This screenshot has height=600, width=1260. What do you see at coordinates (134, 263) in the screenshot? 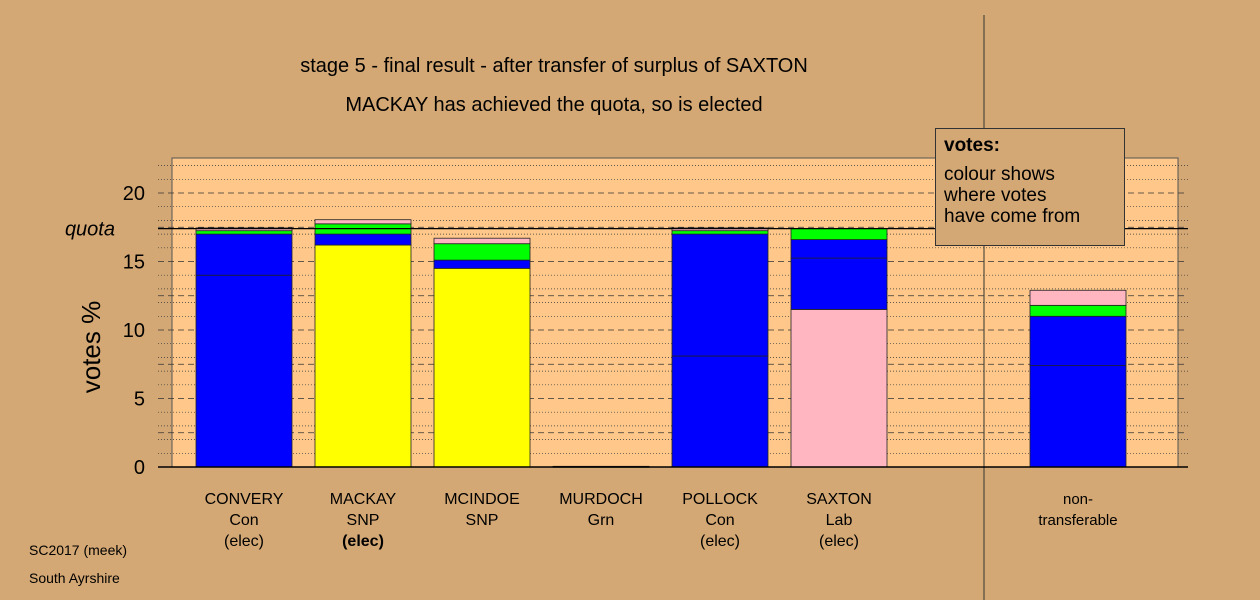
I see `y-tick-label: 15` at bounding box center [134, 263].